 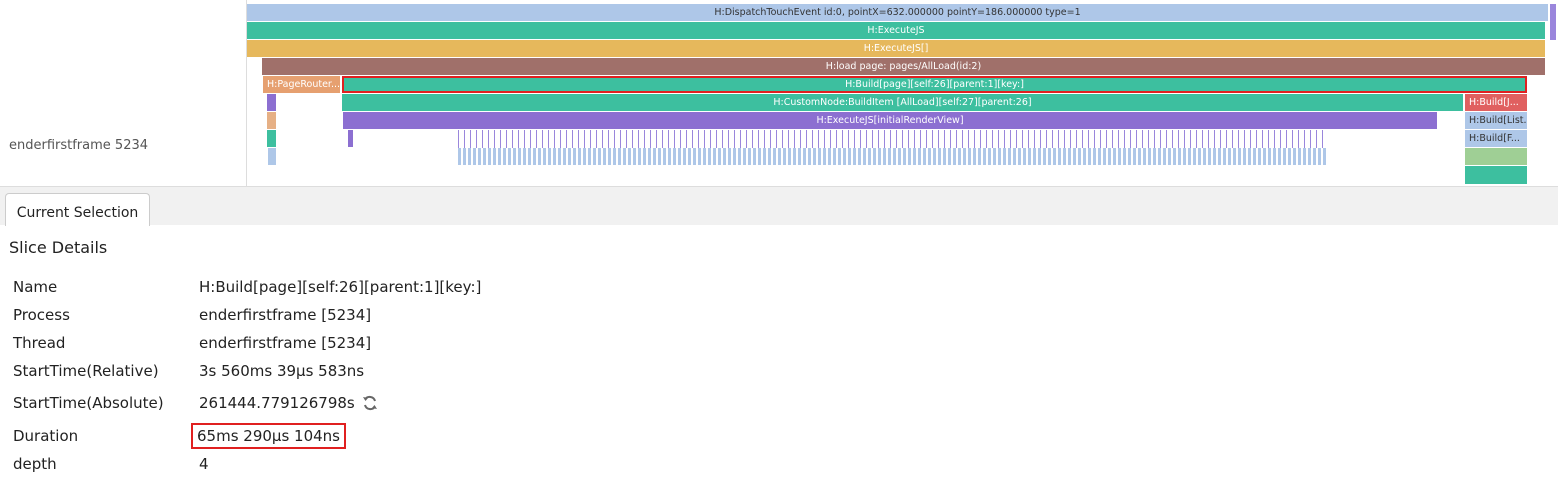 What do you see at coordinates (79, 145) in the screenshot?
I see `thread-label: enderfirstframe 5234` at bounding box center [79, 145].